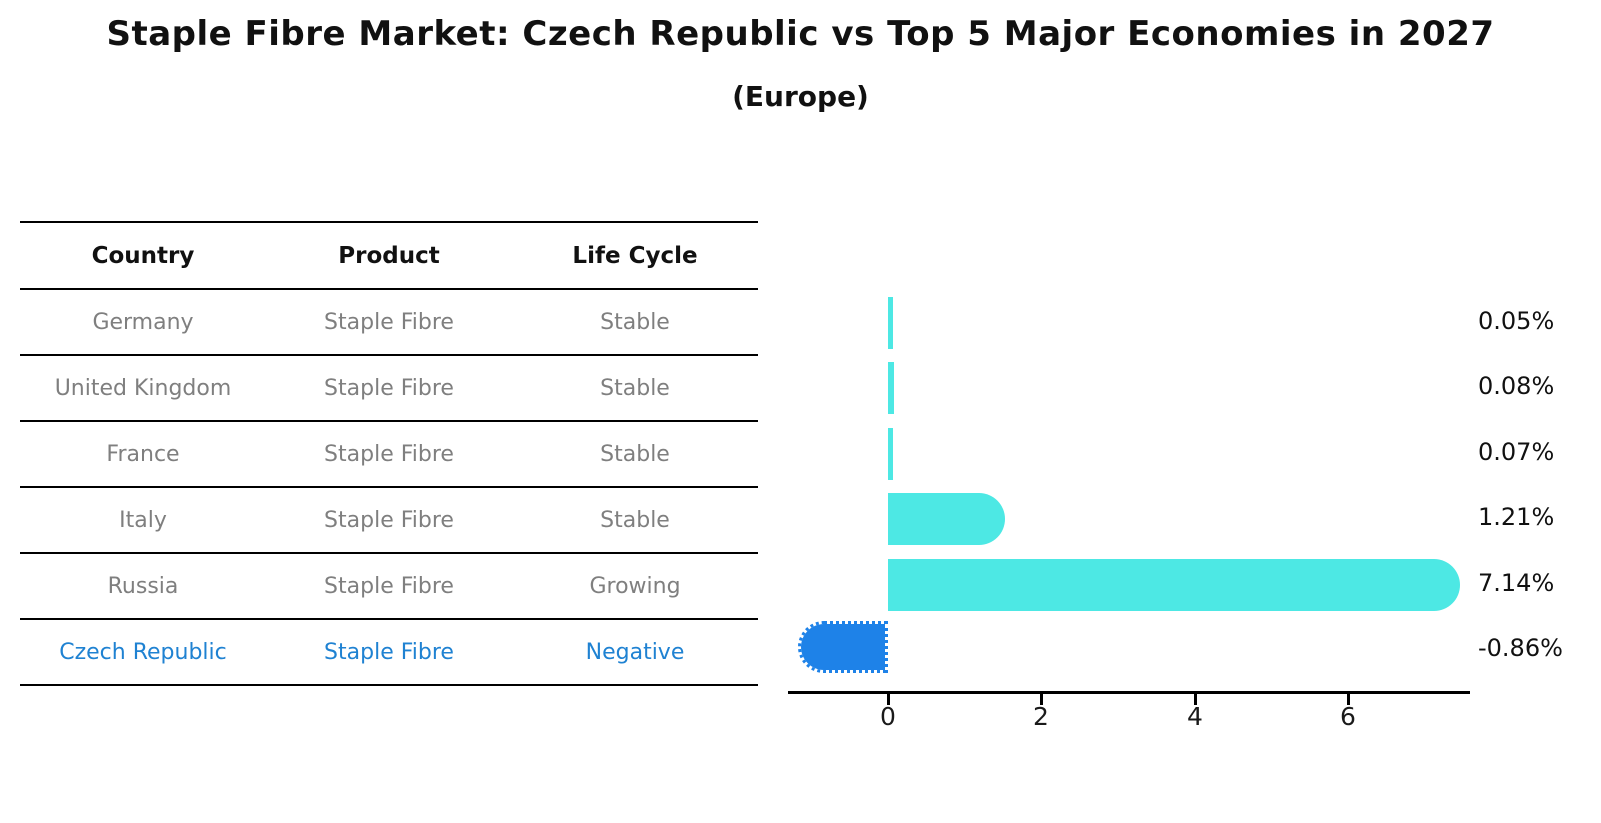 This screenshot has height=823, width=1601. What do you see at coordinates (1174, 585) in the screenshot?
I see `bar-russia` at bounding box center [1174, 585].